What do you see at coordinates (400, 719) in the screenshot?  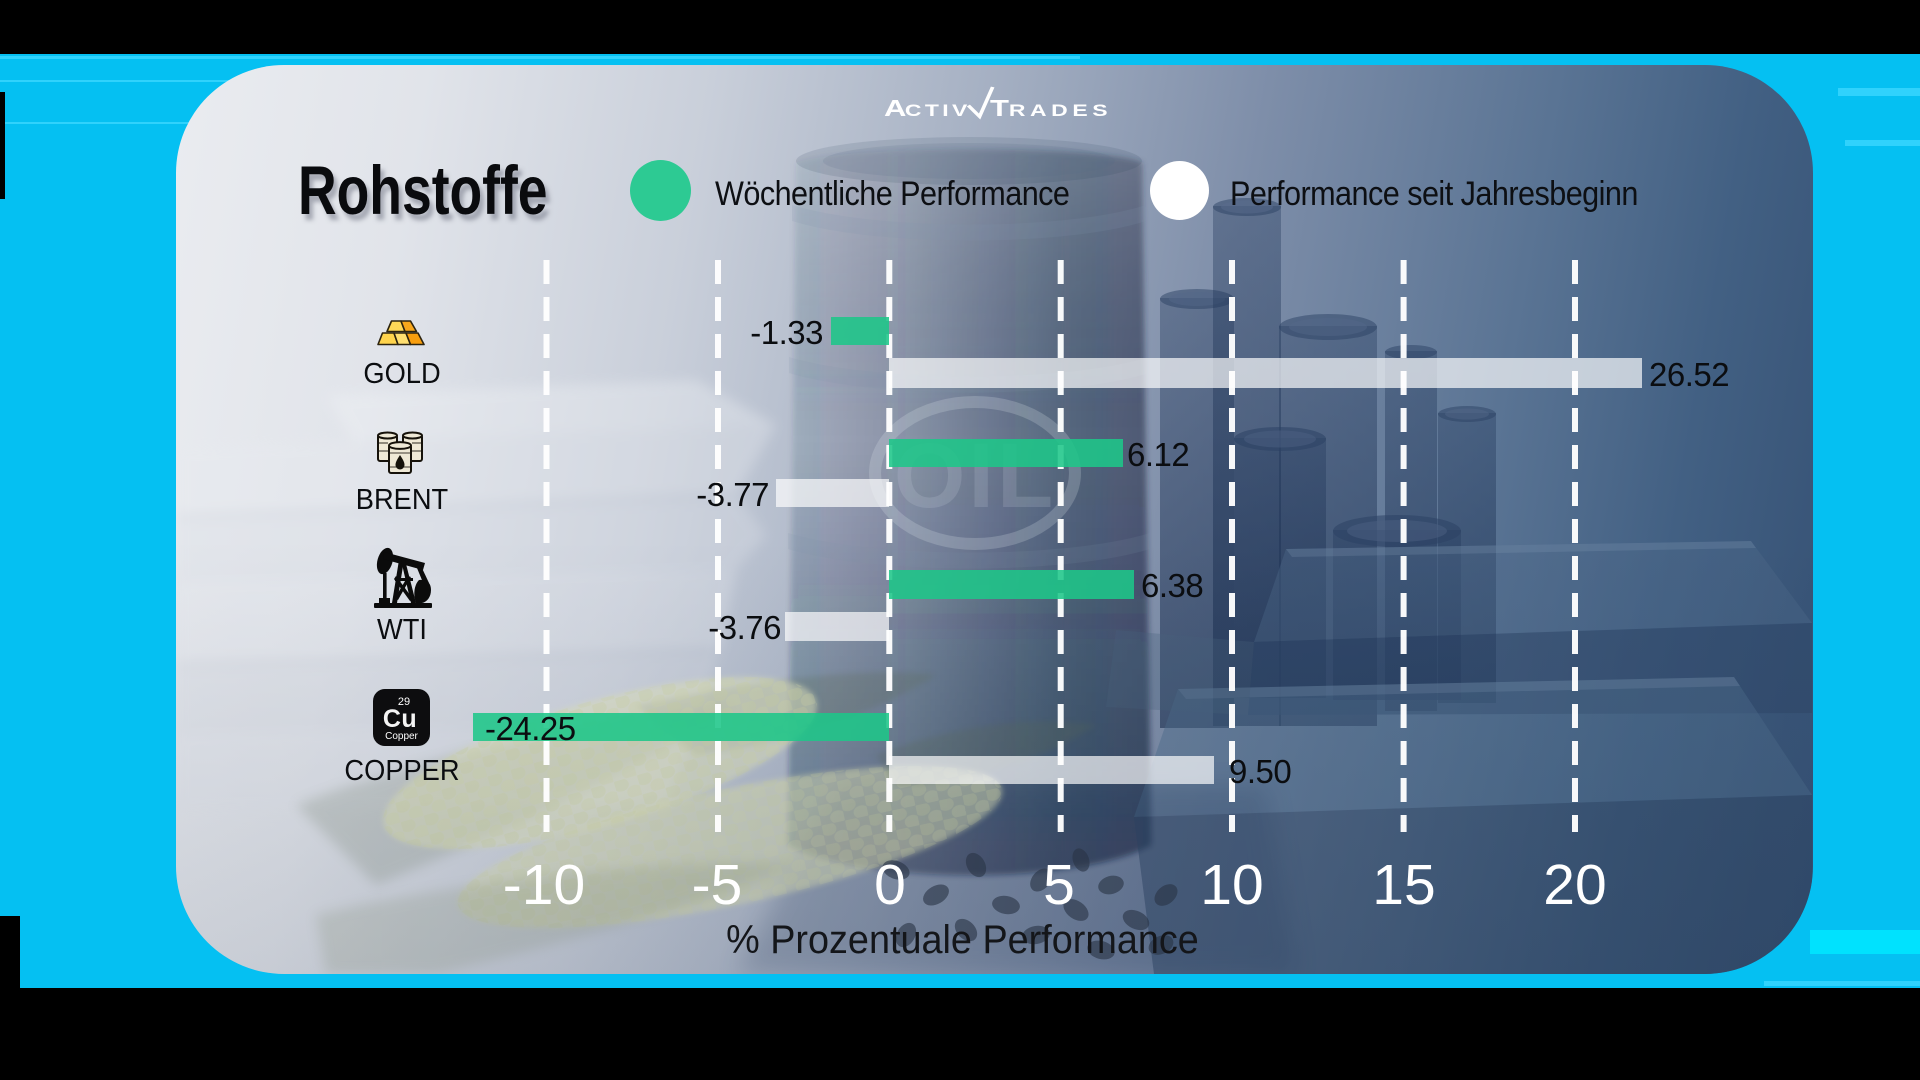 I see `svg-text: Cu` at bounding box center [400, 719].